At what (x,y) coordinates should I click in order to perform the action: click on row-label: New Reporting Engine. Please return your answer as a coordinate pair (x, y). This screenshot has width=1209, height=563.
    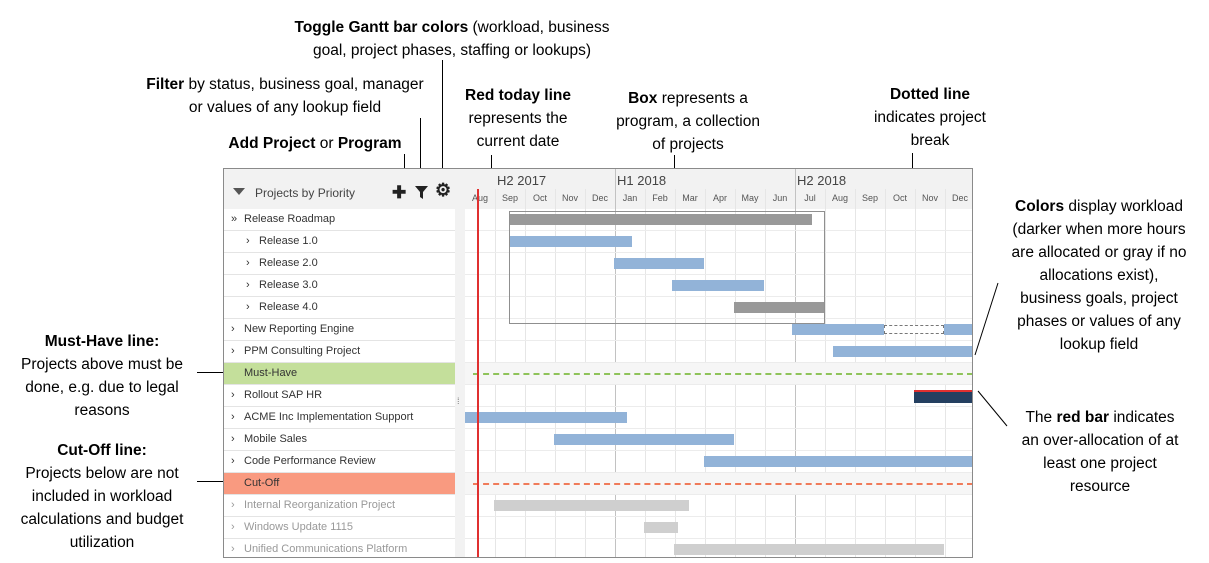
    Looking at the image, I should click on (299, 329).